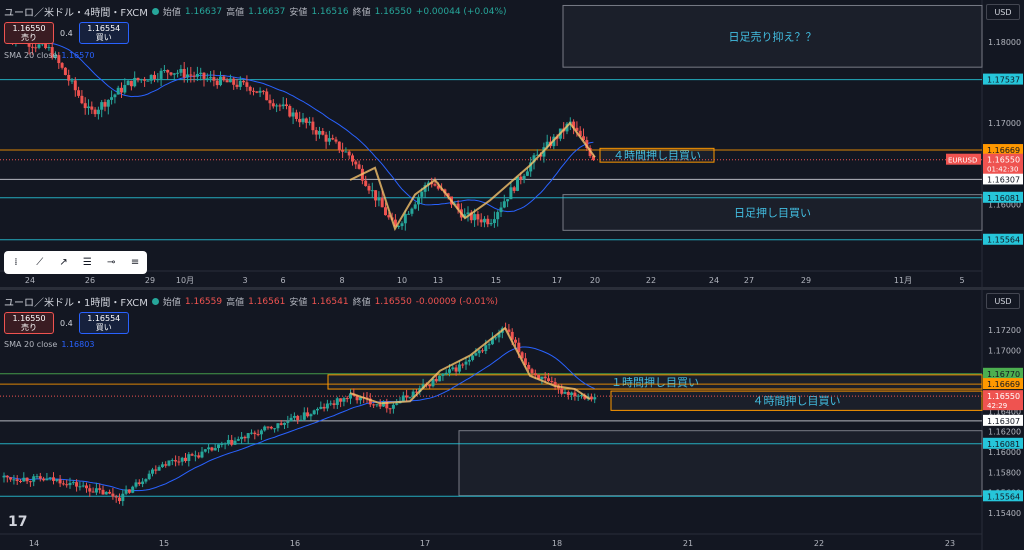  What do you see at coordinates (657, 155) in the screenshot?
I see `zone-box` at bounding box center [657, 155].